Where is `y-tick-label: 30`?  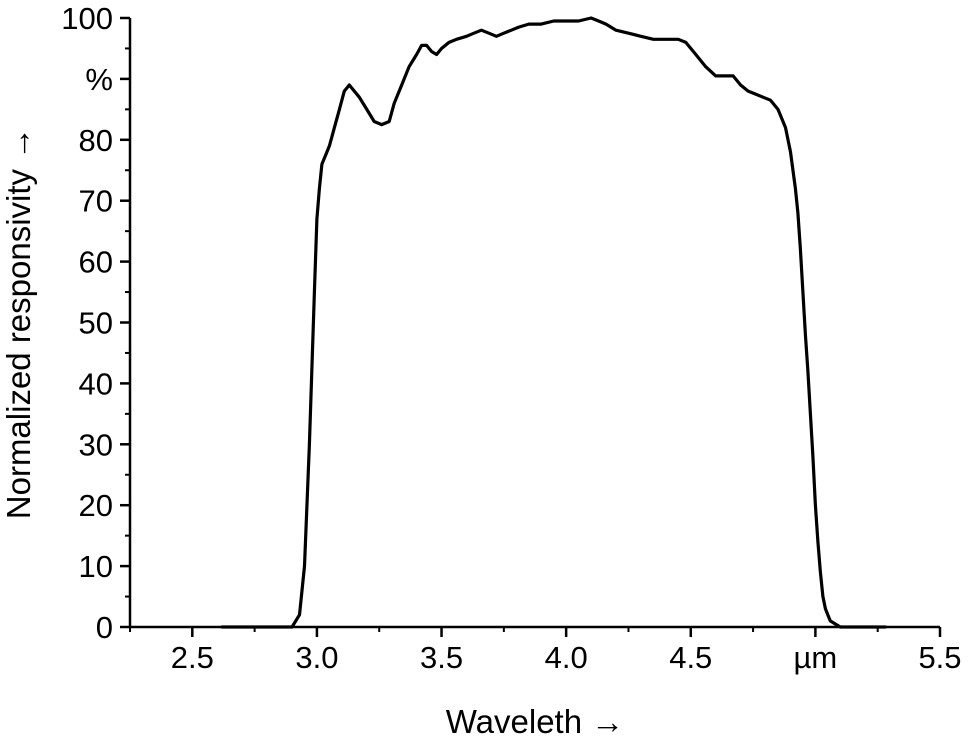
y-tick-label: 30 is located at coordinates (96, 444).